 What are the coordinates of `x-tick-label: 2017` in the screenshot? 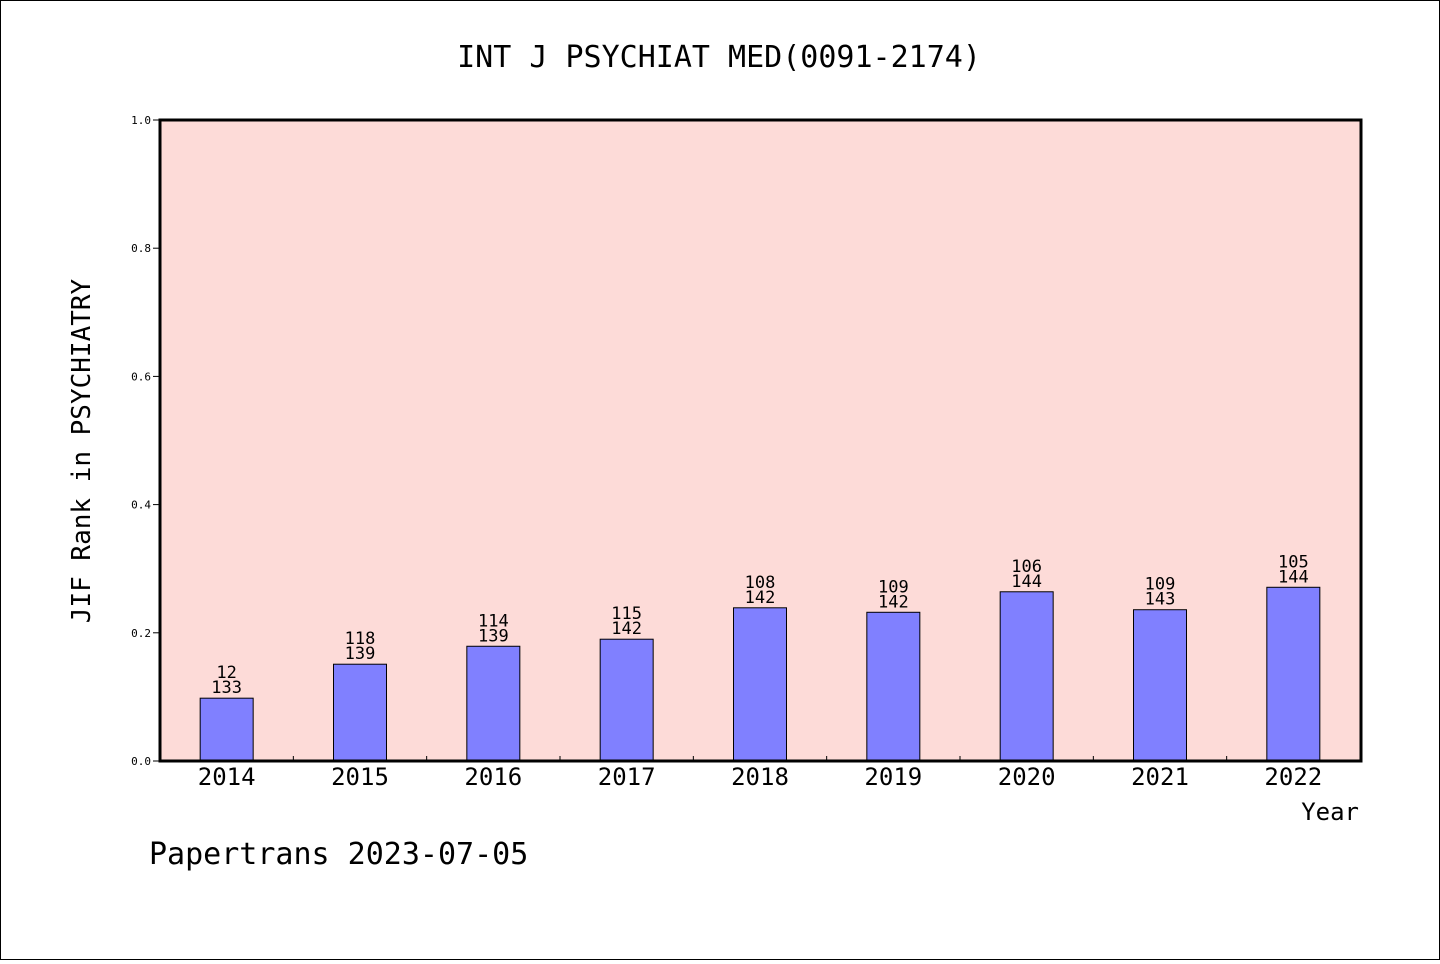 It's located at (627, 777).